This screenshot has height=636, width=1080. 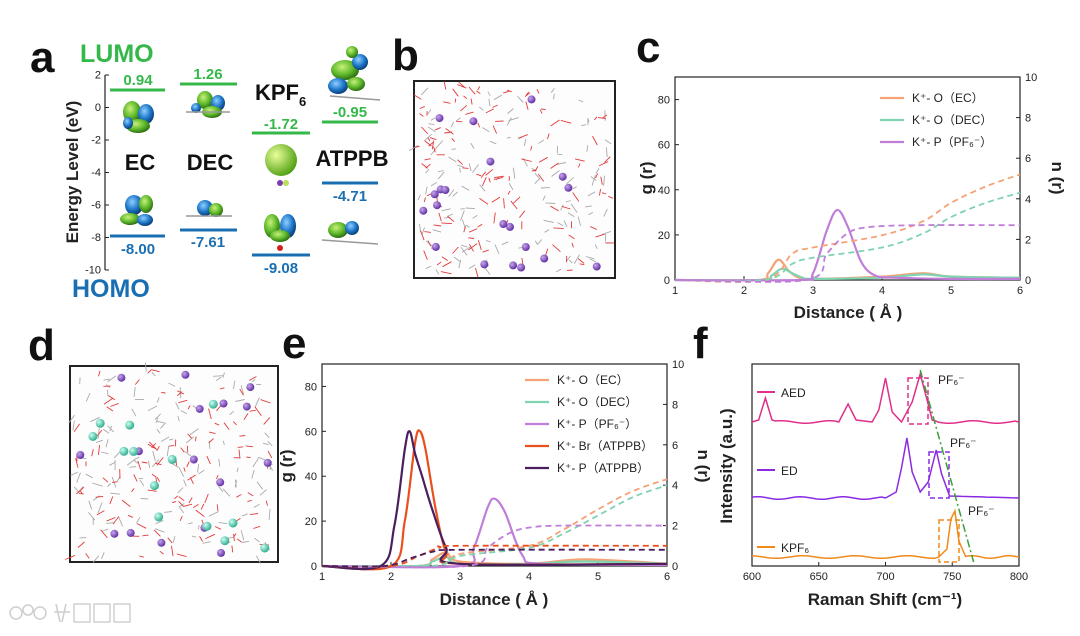 What do you see at coordinates (597, 402) in the screenshot?
I see `e-legend-label: K⁺- O（DEC）` at bounding box center [597, 402].